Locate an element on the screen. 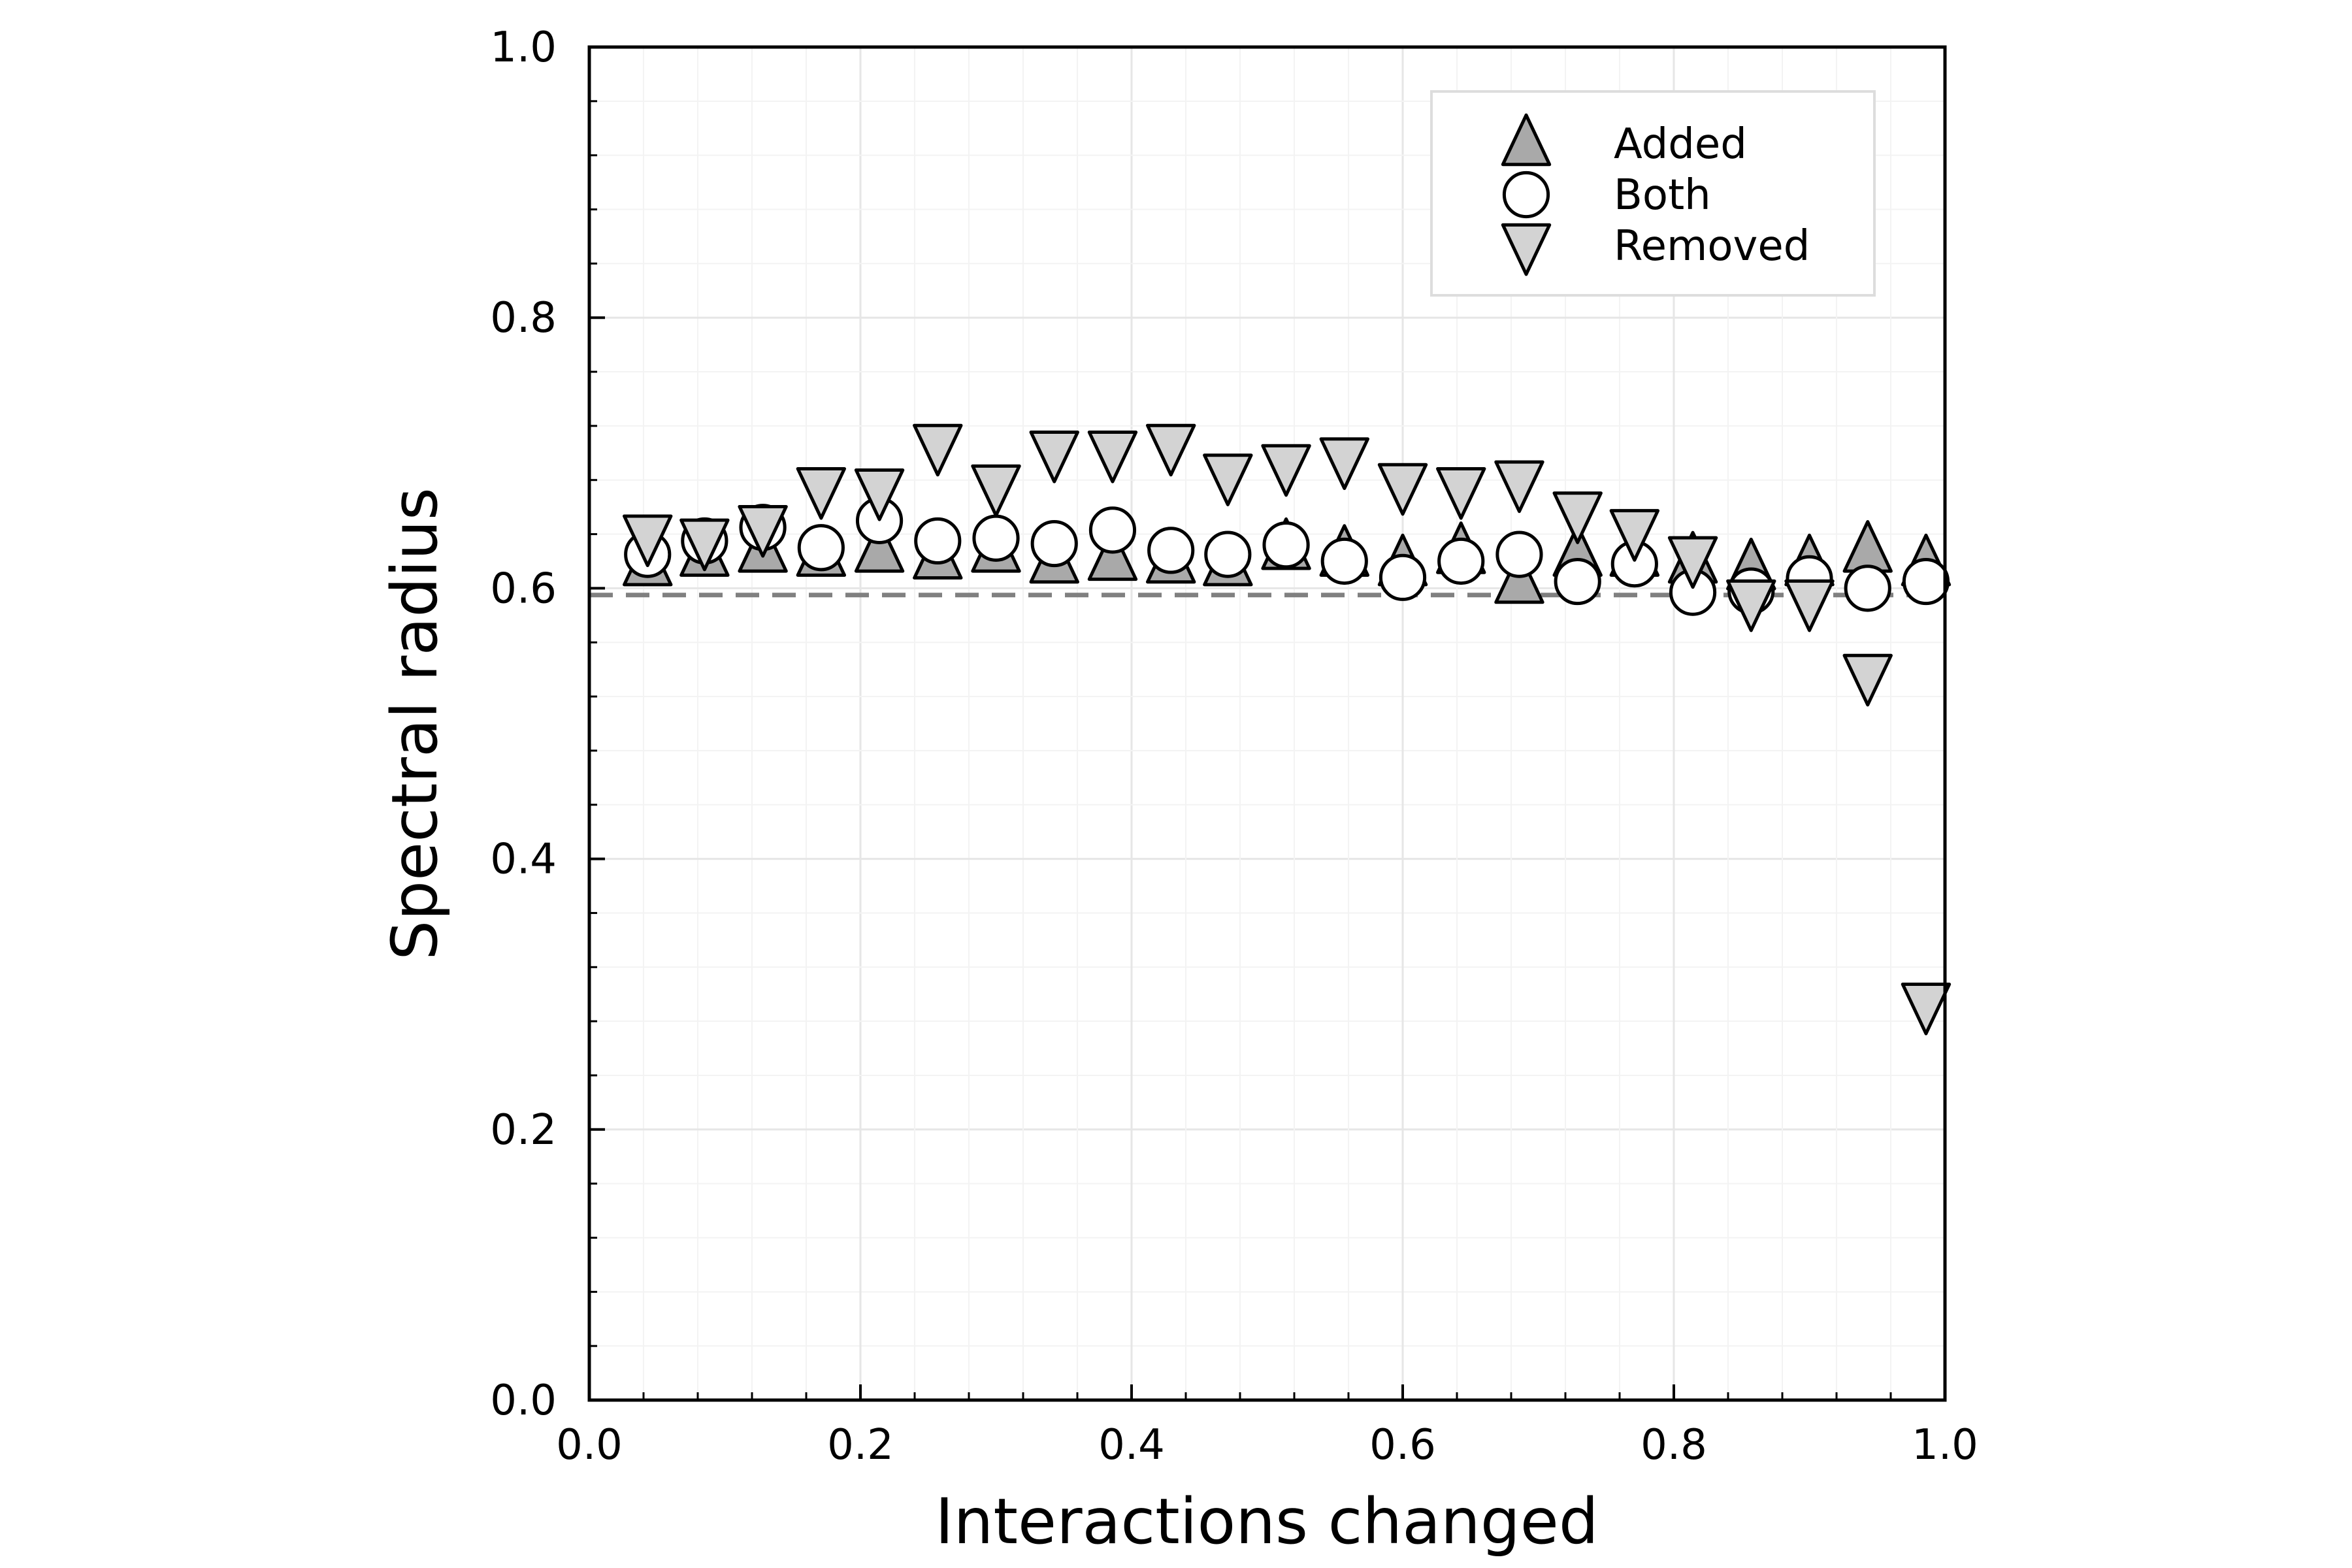 This screenshot has height=1568, width=2352. y-tick-label: 0.6 is located at coordinates (523, 588).